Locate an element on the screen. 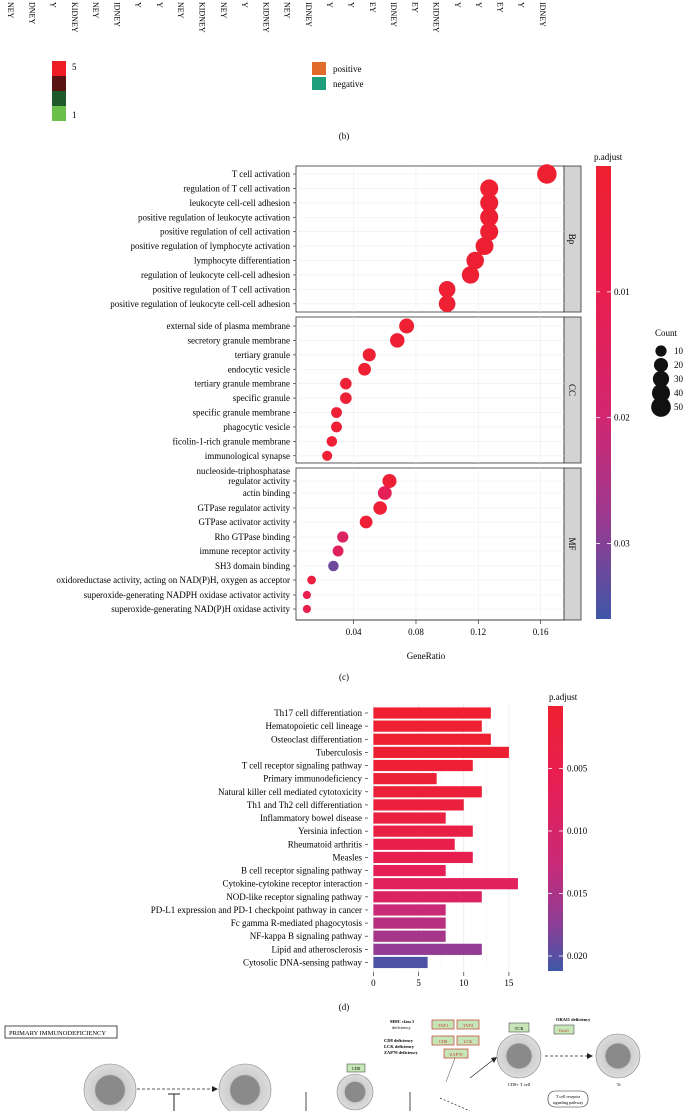 Image resolution: width=689 pixels, height=1111 pixels. c-term-label: nucleoside-triphosphatase is located at coordinates (243, 471).